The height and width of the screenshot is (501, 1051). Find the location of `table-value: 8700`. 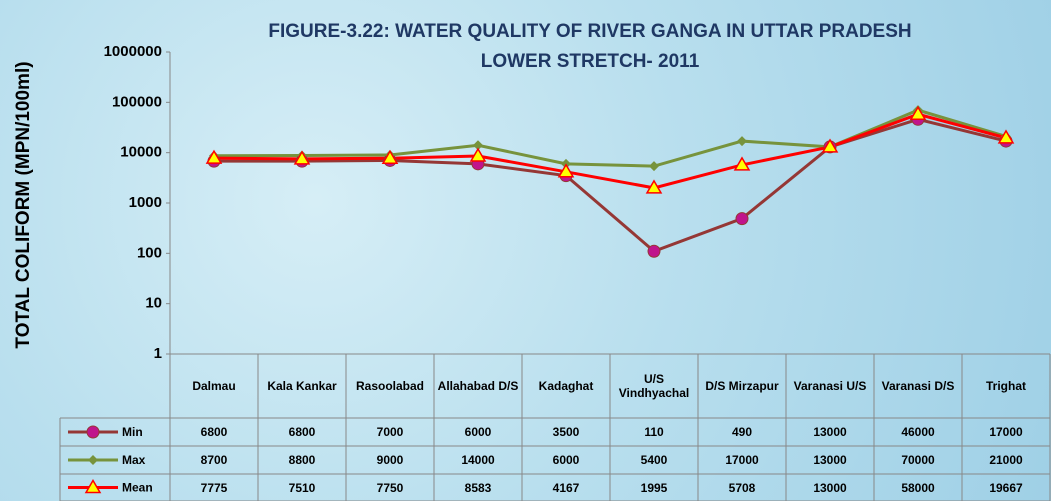

table-value: 8700 is located at coordinates (214, 460).